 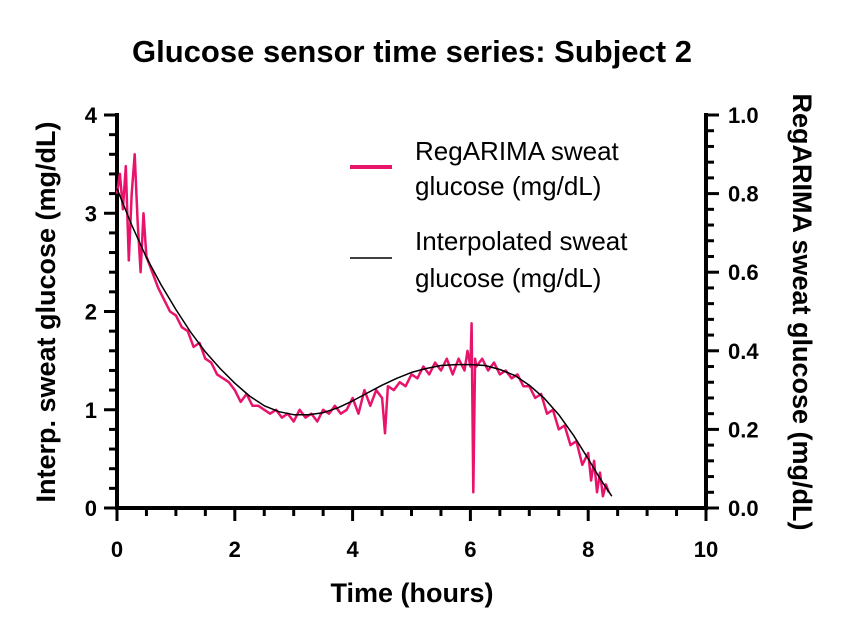 What do you see at coordinates (706, 549) in the screenshot?
I see `x-tick-label: 10` at bounding box center [706, 549].